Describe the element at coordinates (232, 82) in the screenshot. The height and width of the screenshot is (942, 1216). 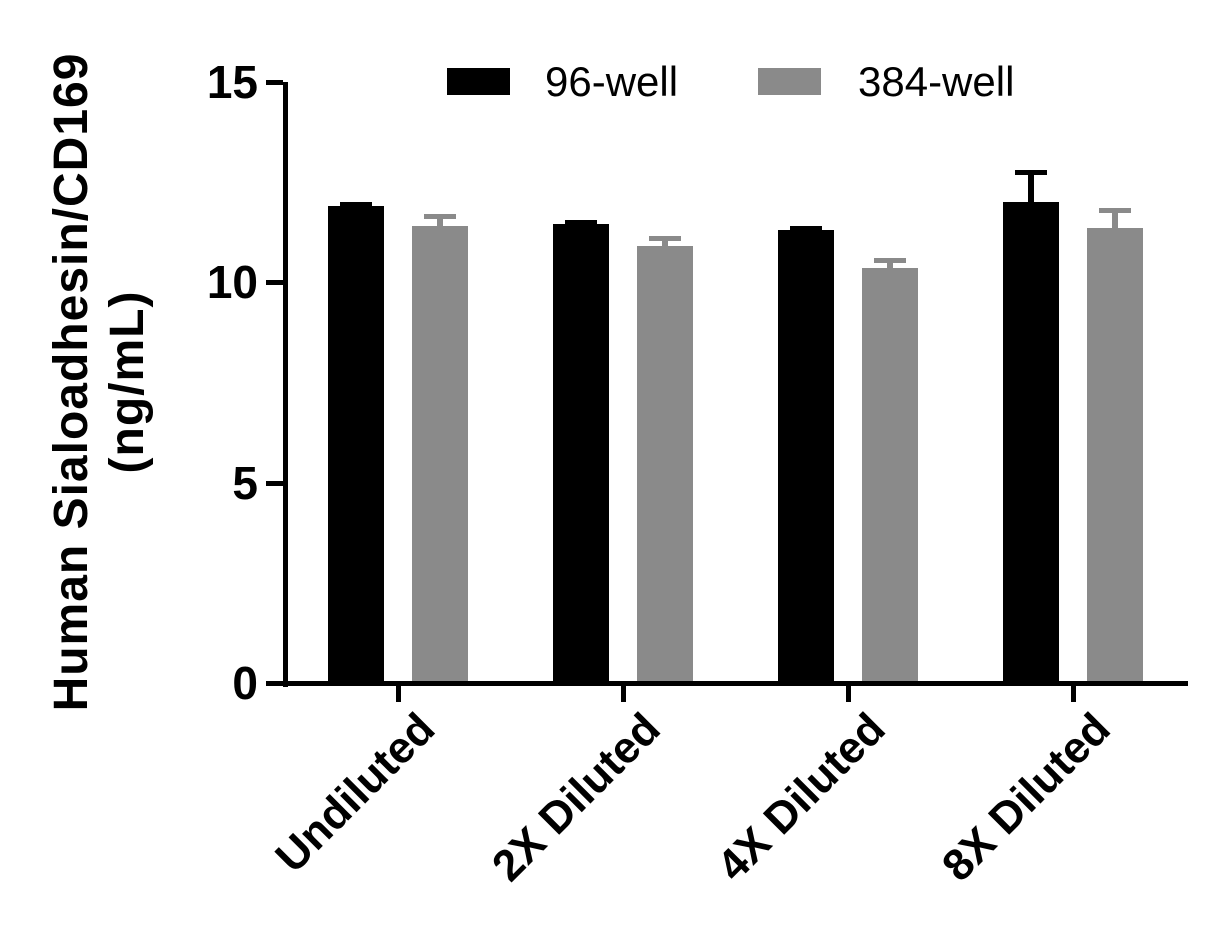
I see `y-tick-label: 15` at that location.